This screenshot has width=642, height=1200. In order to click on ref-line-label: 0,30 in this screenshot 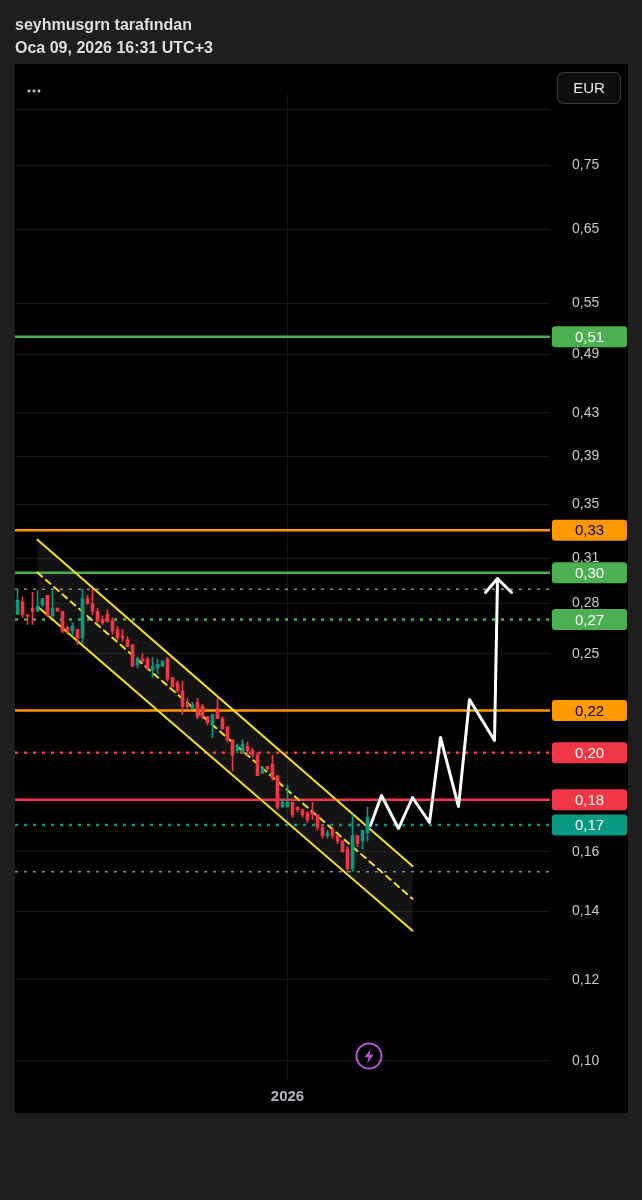, I will do `click(589, 572)`.